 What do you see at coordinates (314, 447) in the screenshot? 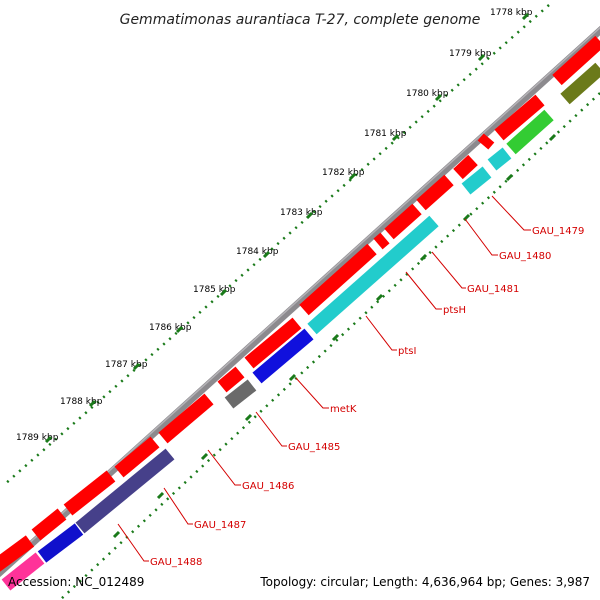
I see `gene-label: GAU_1485` at bounding box center [314, 447].